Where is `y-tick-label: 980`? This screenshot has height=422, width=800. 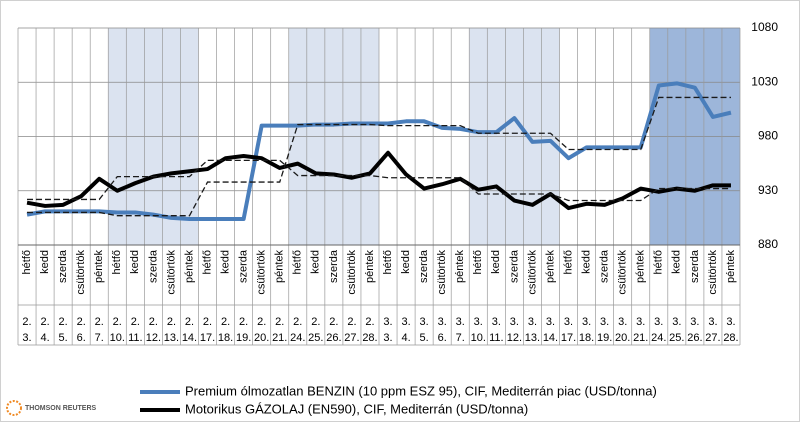 y-tick-label: 980 is located at coordinates (768, 136).